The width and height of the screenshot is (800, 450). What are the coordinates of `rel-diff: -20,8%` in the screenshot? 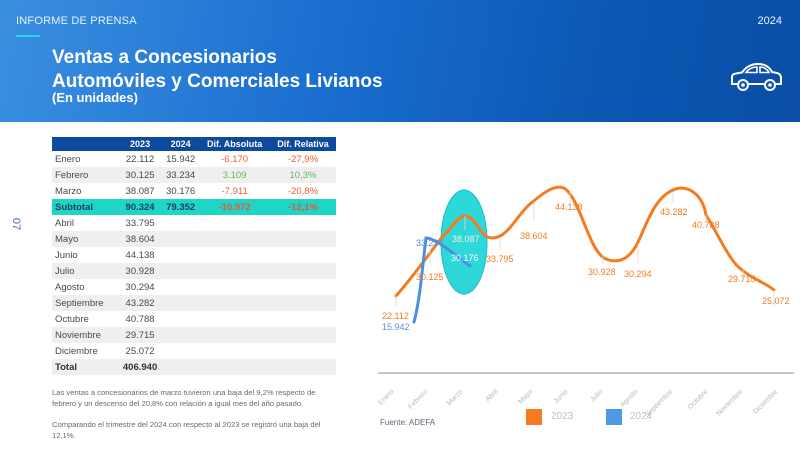 It's located at (303, 191).